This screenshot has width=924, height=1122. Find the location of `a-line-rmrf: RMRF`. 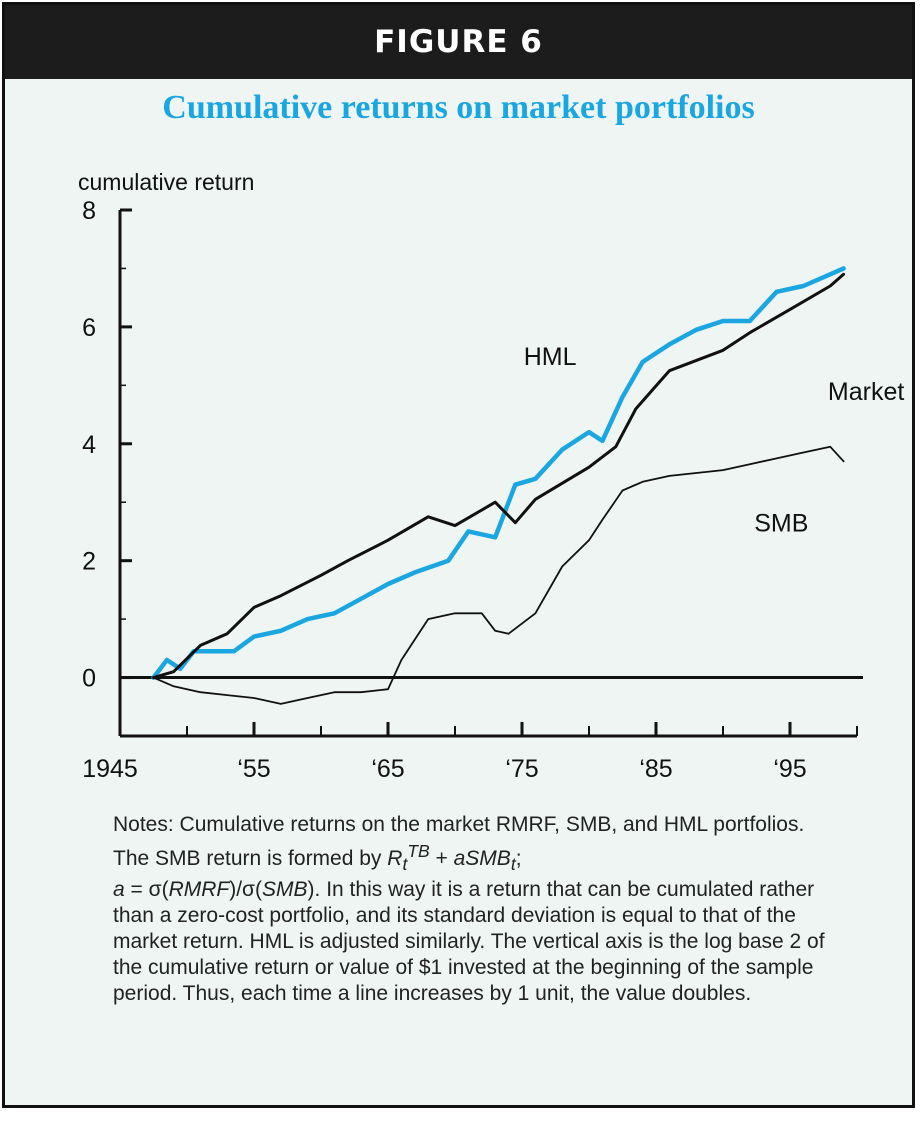

a-line-rmrf: RMRF is located at coordinates (199, 890).